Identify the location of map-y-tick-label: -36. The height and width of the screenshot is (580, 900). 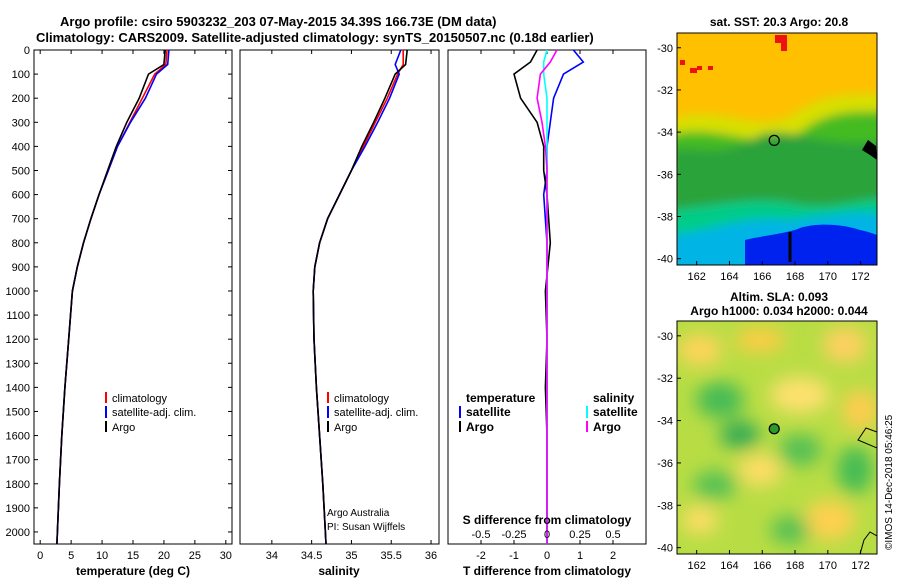
(665, 175).